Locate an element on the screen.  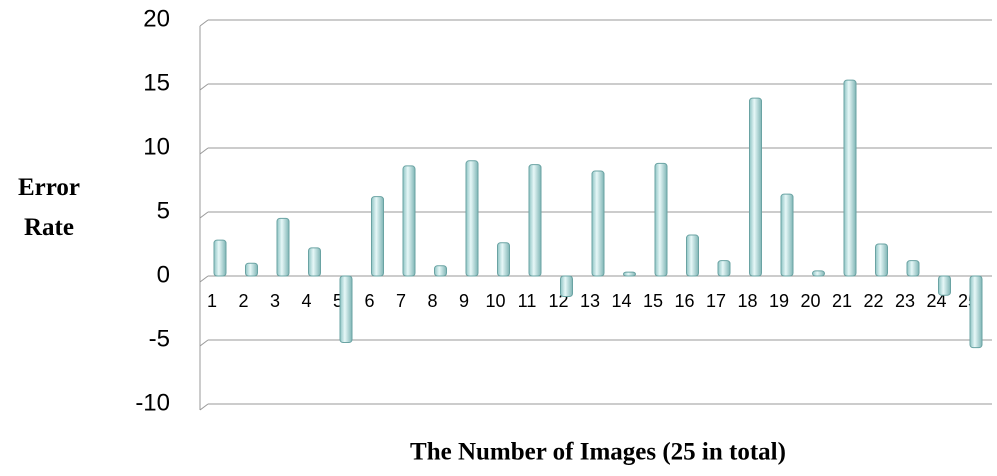
x-tick-label: 13 is located at coordinates (590, 301).